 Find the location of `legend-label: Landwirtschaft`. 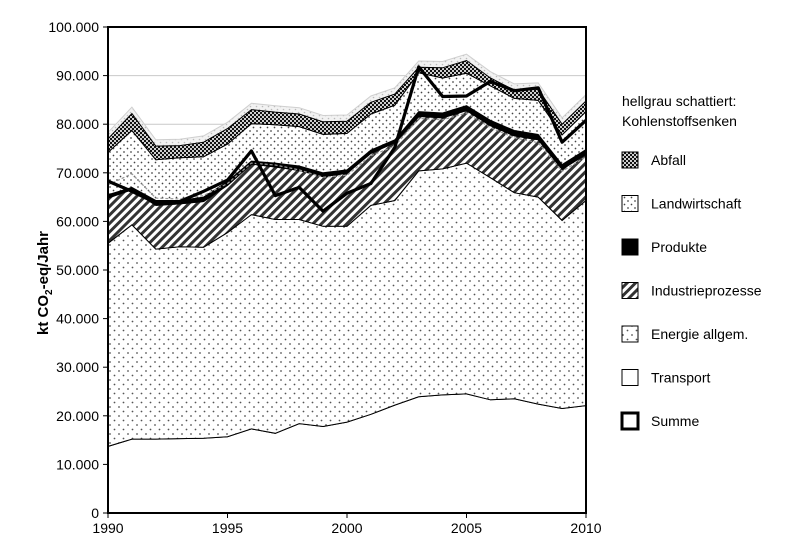

legend-label: Landwirtschaft is located at coordinates (696, 204).